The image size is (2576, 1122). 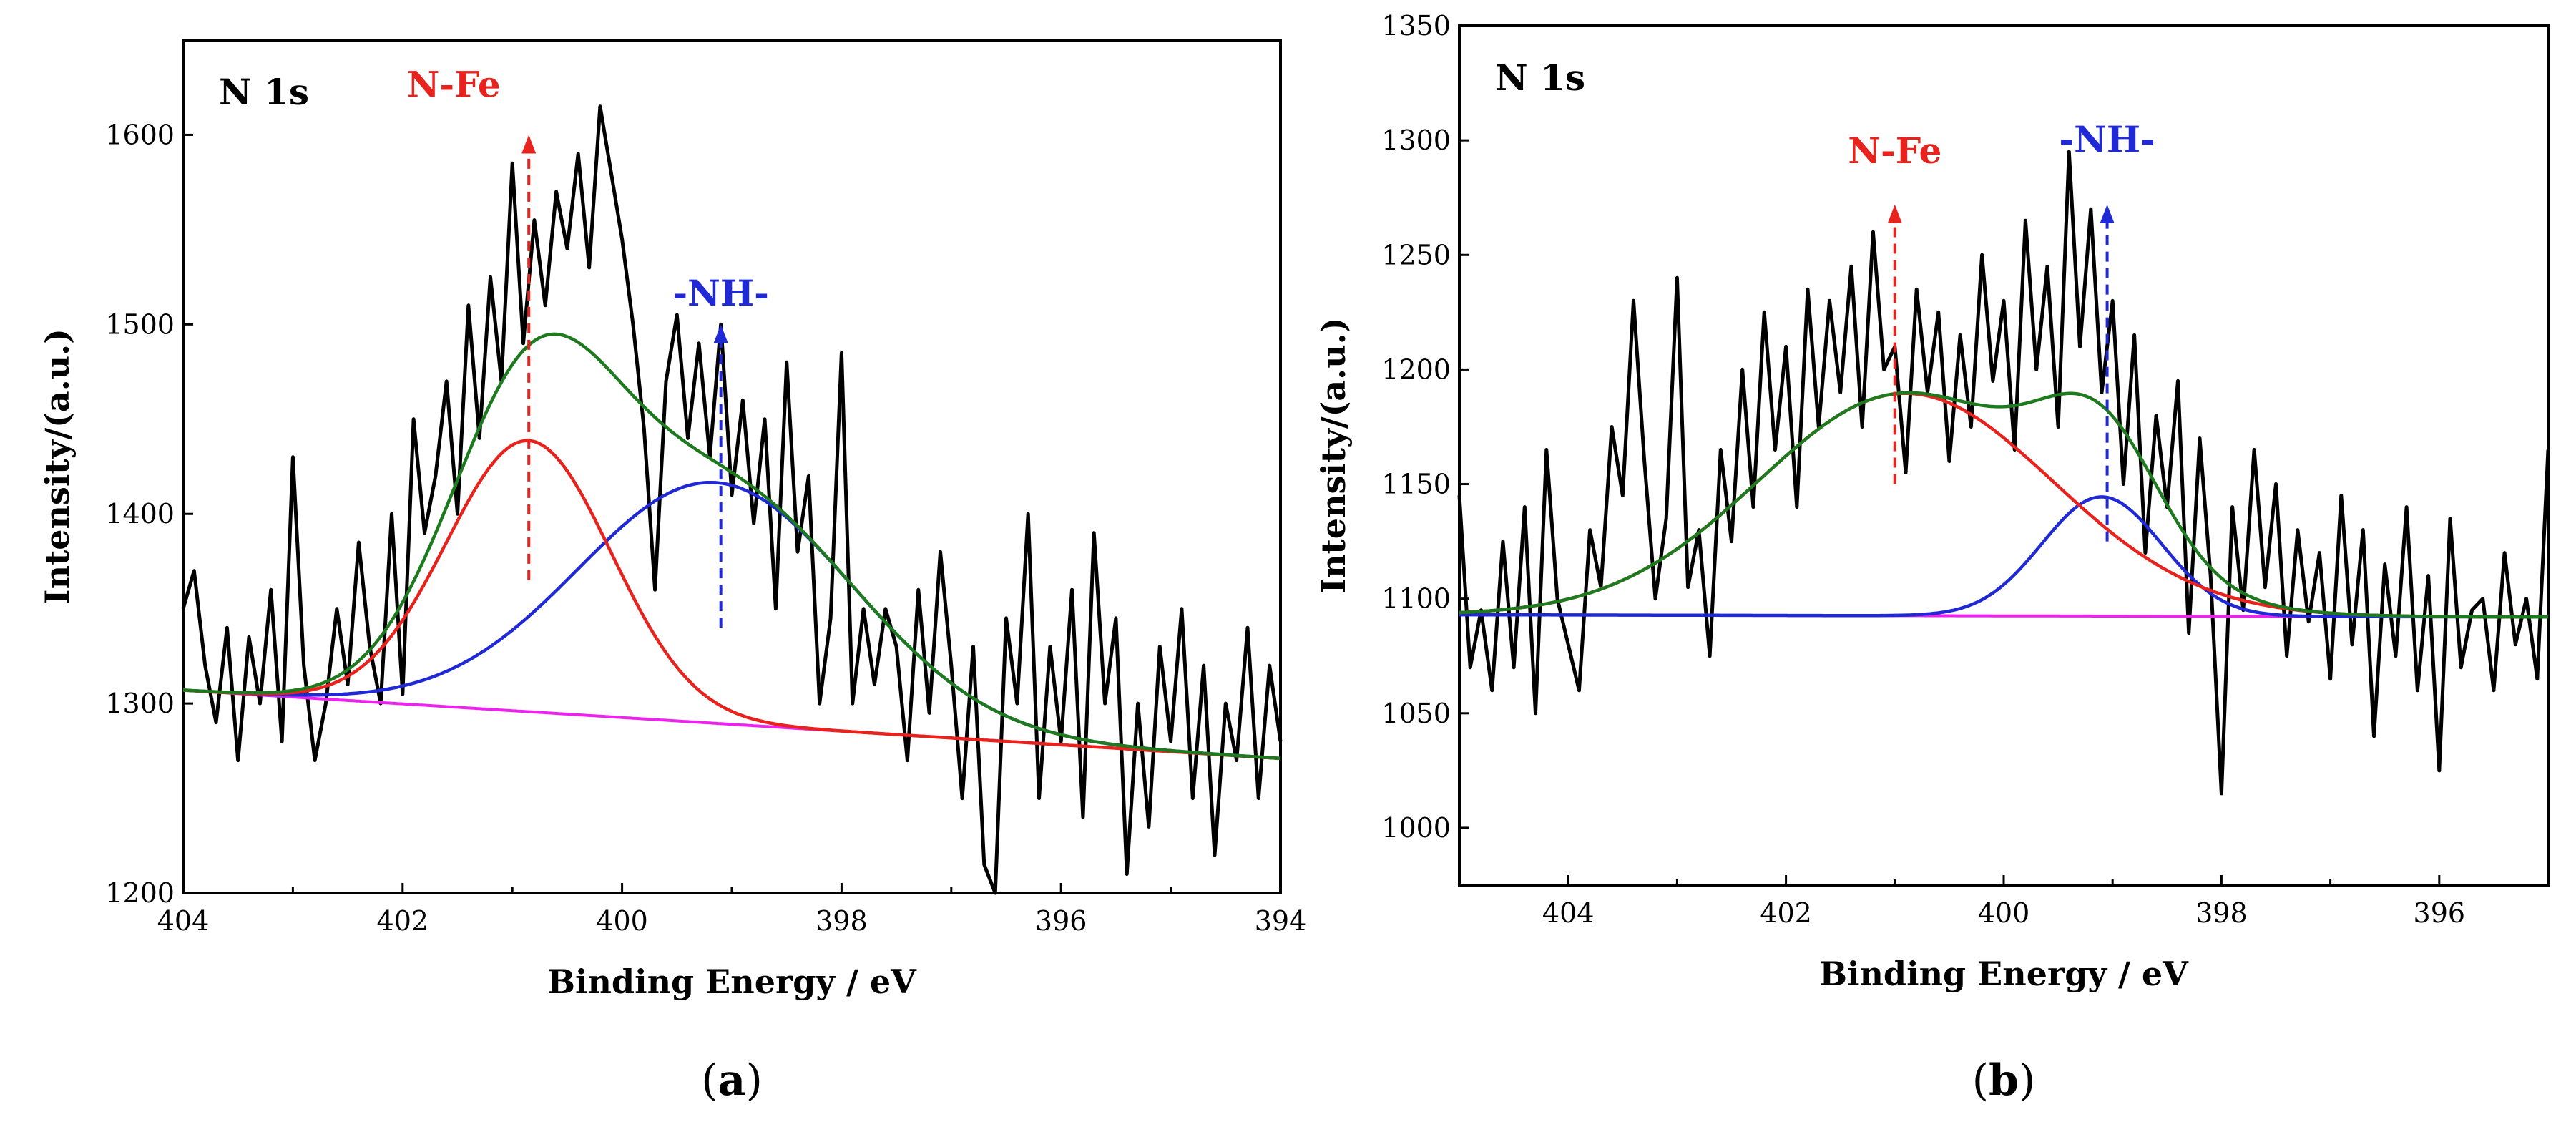 I want to click on x-tick-label: 394, so click(x=1281, y=921).